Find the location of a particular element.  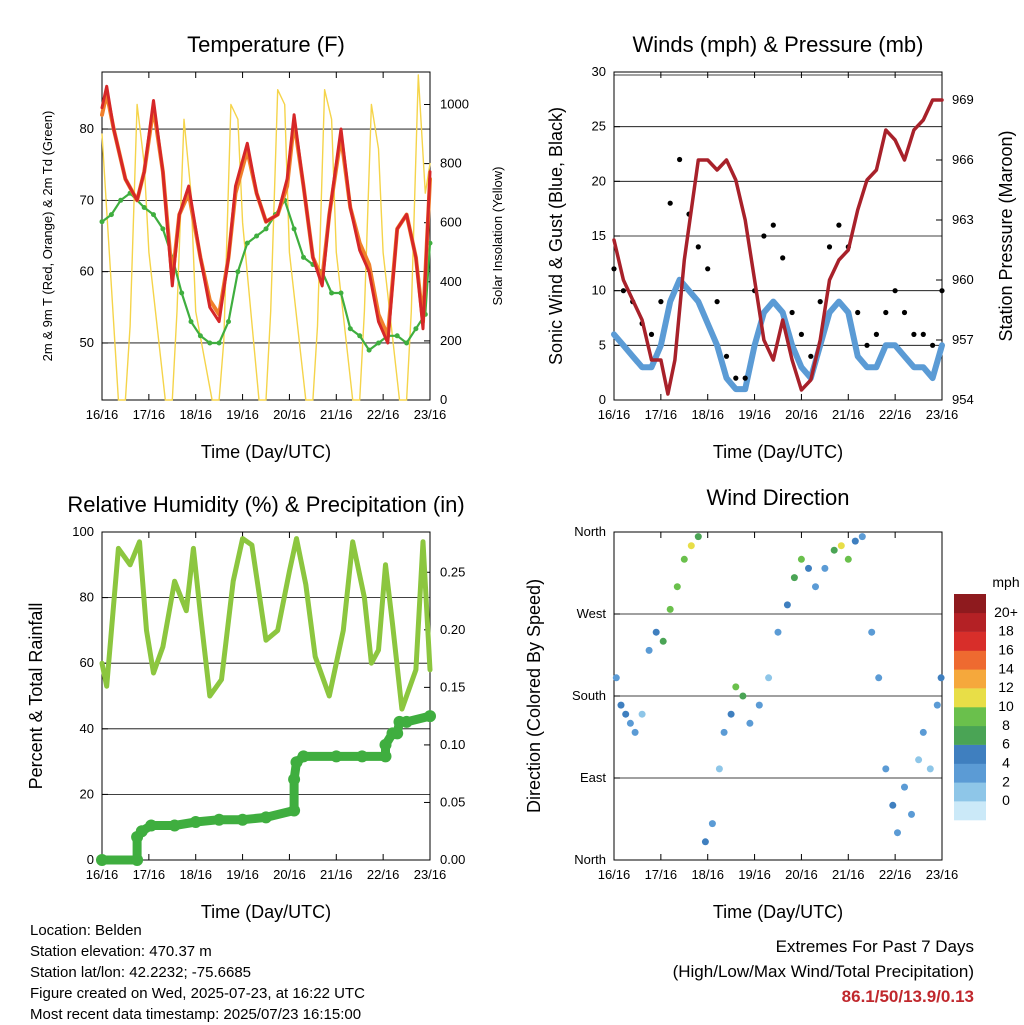

precip-line is located at coordinates (266, 788).